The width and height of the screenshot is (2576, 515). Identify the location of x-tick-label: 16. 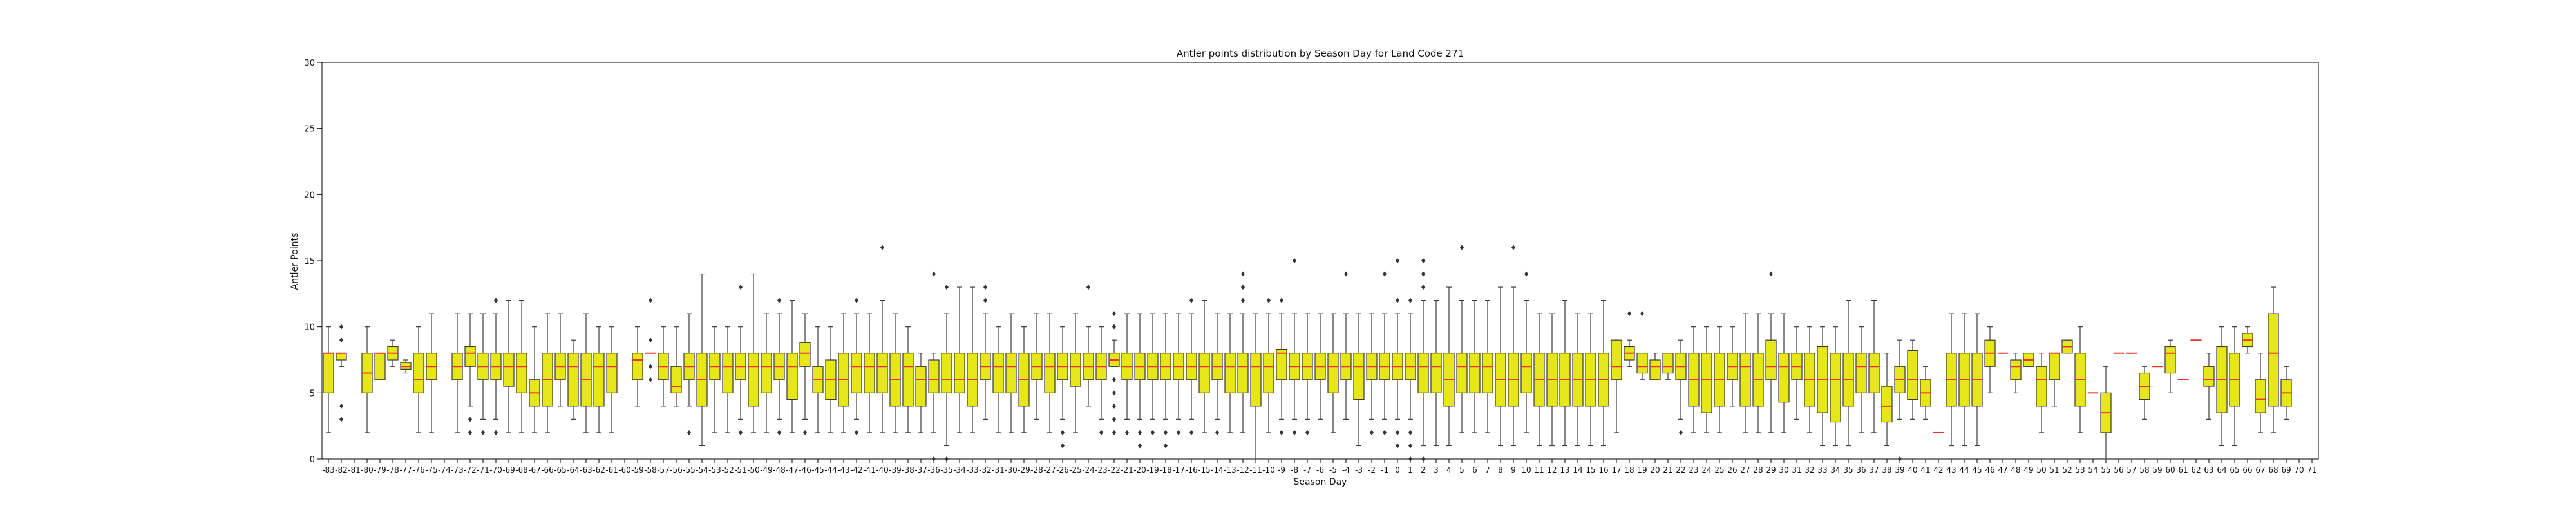
(1603, 470).